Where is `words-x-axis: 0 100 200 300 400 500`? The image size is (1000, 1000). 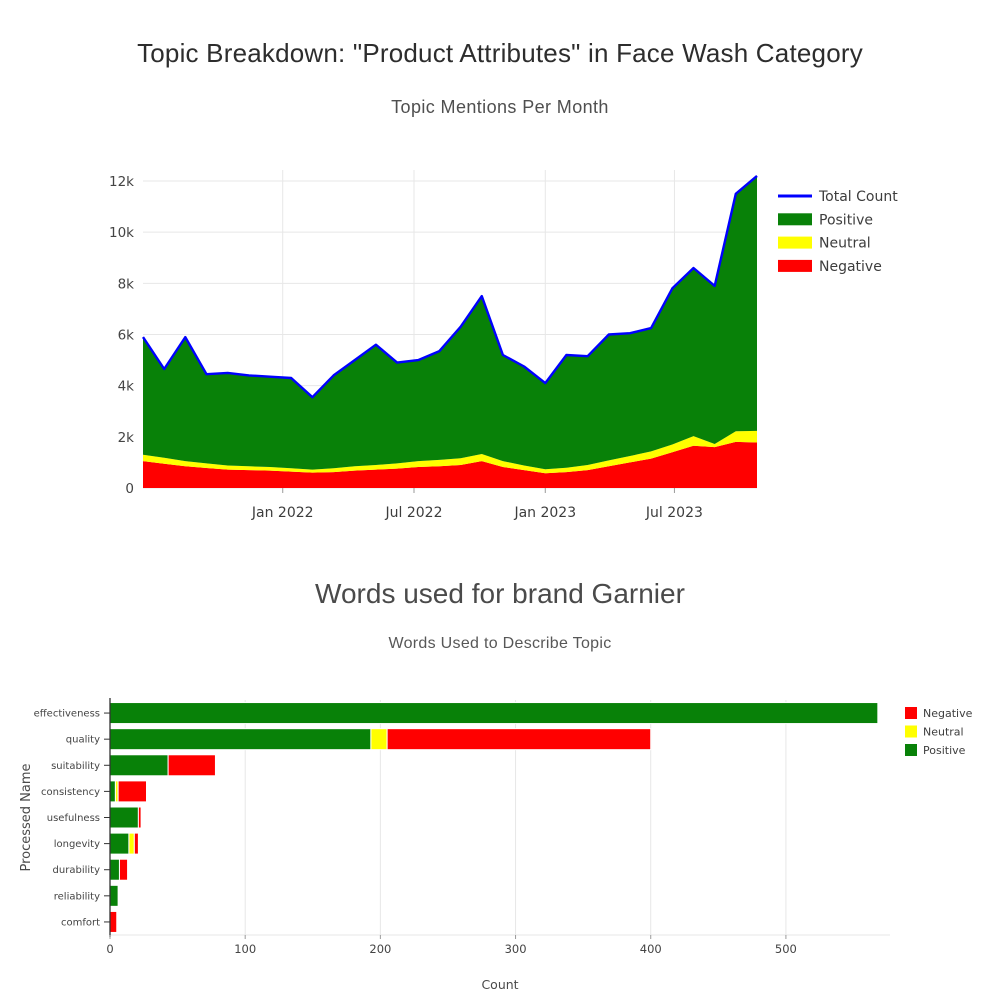 words-x-axis: 0 100 200 300 400 500 is located at coordinates (451, 945).